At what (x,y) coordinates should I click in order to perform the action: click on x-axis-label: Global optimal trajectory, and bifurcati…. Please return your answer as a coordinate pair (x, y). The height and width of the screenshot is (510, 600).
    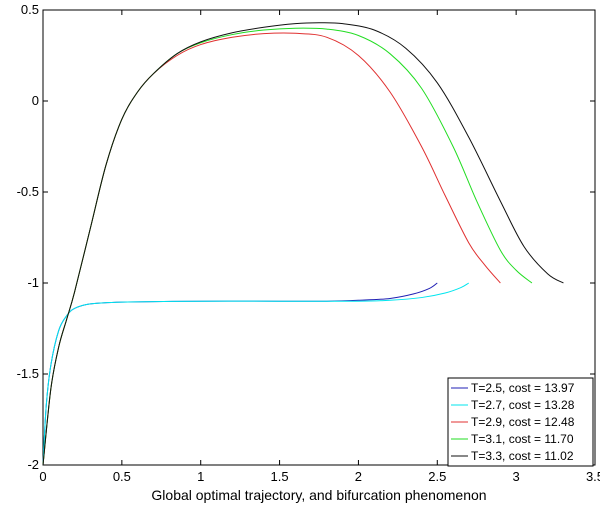
    Looking at the image, I should click on (318, 495).